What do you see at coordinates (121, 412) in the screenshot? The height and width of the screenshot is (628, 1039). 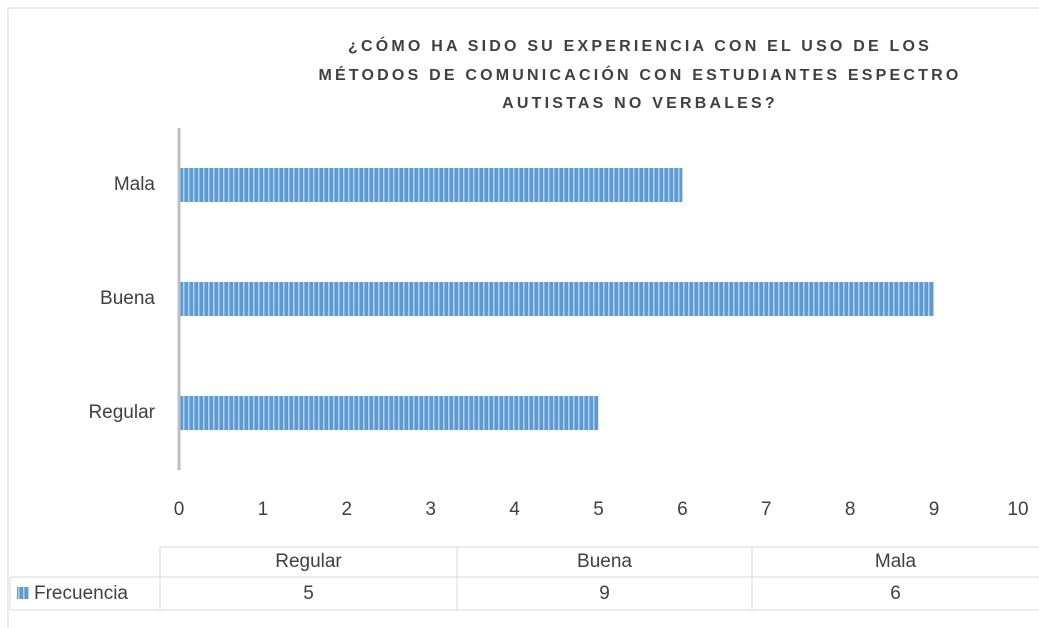 I see `y-tick-label: Regular` at bounding box center [121, 412].